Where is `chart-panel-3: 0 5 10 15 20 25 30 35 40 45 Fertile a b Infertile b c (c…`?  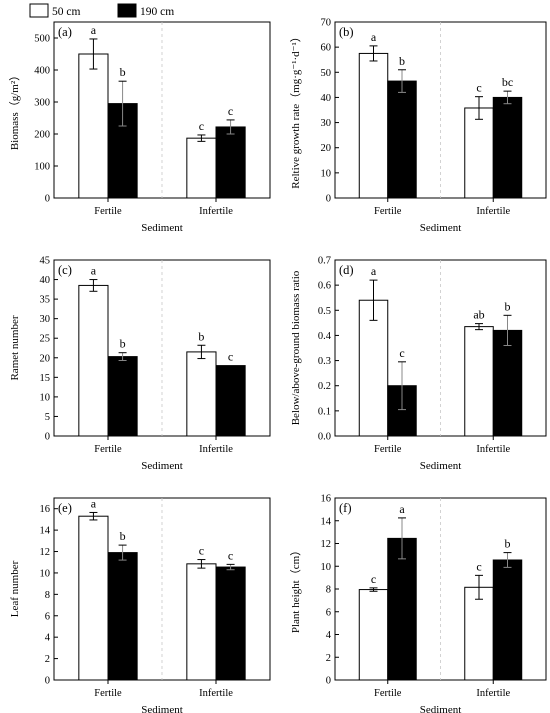
chart-panel-3: 0 5 10 15 20 25 30 35 40 45 Fertile a b Infertile b c (c… is located at coordinates (140, 364).